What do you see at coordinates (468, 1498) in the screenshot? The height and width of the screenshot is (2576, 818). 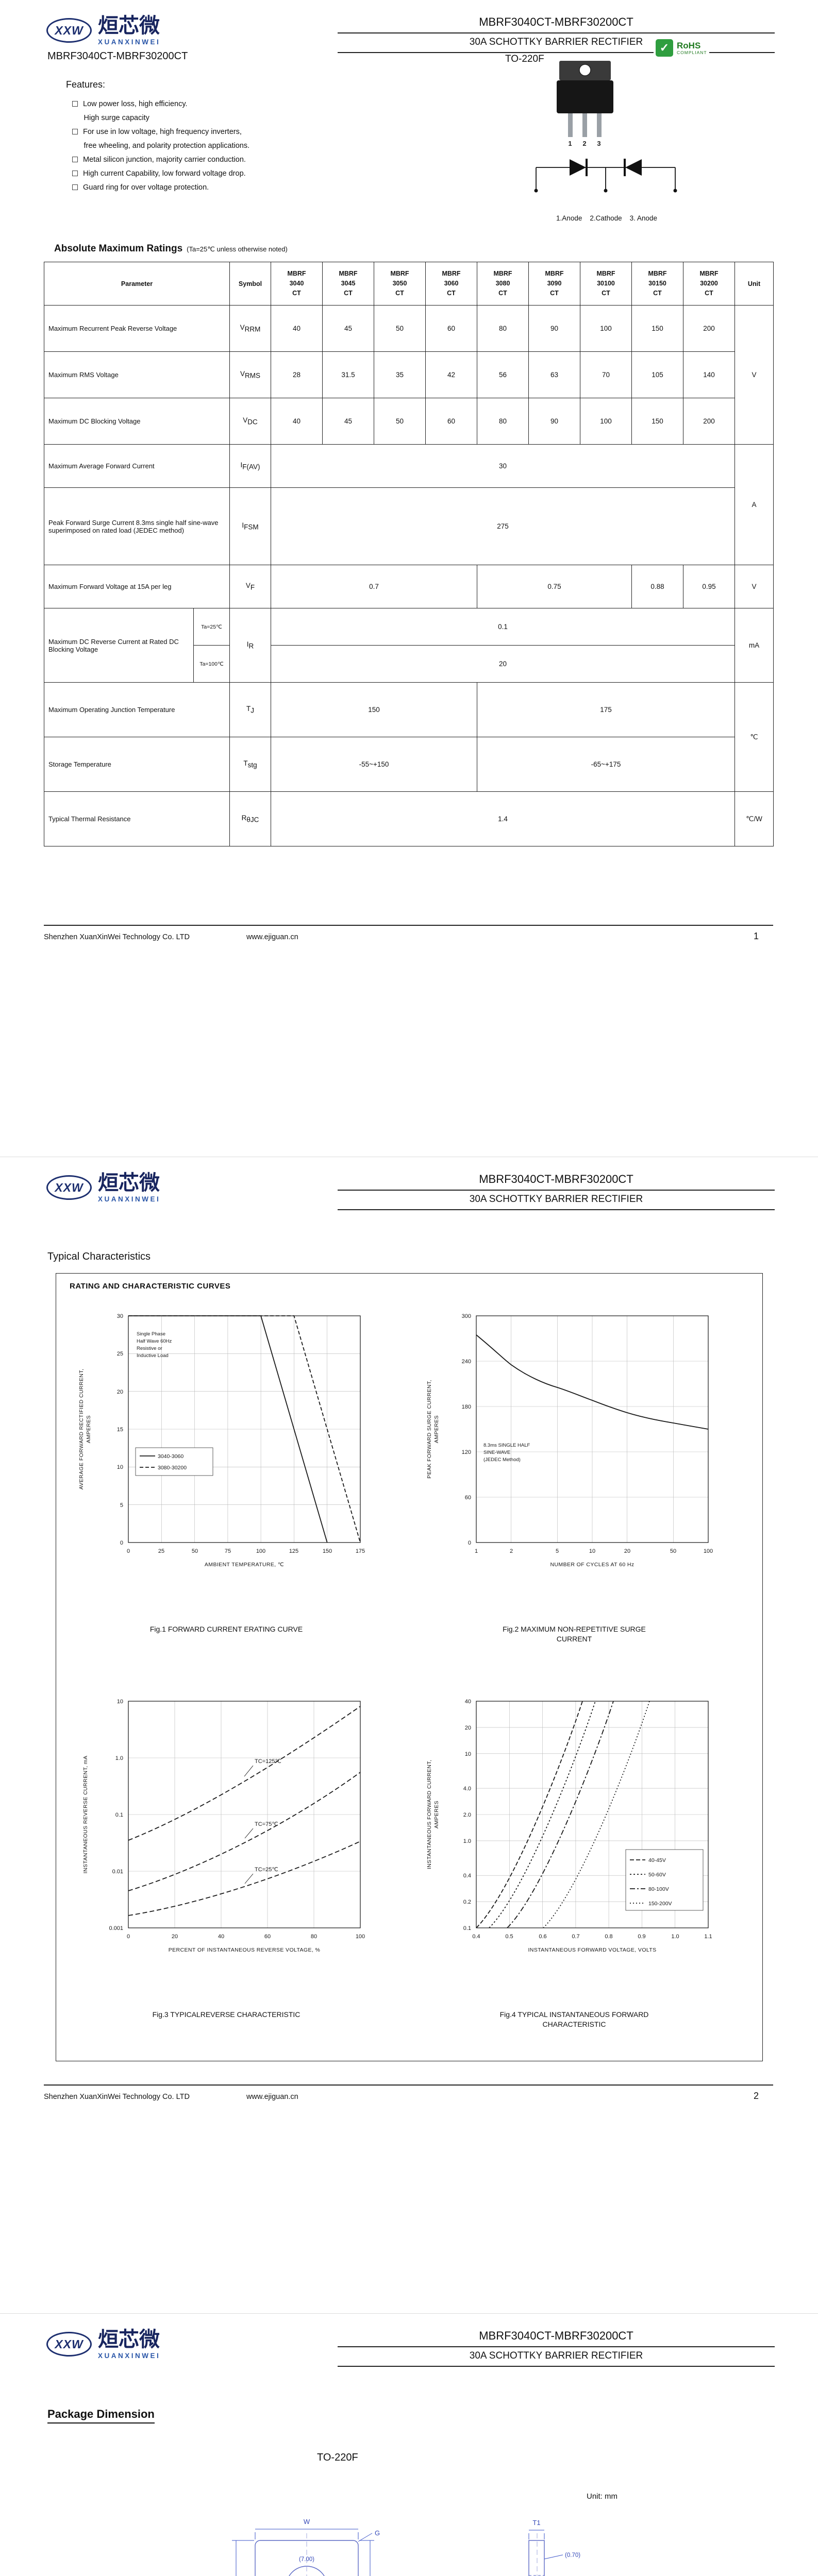 I see `svg-text: 60` at bounding box center [468, 1498].